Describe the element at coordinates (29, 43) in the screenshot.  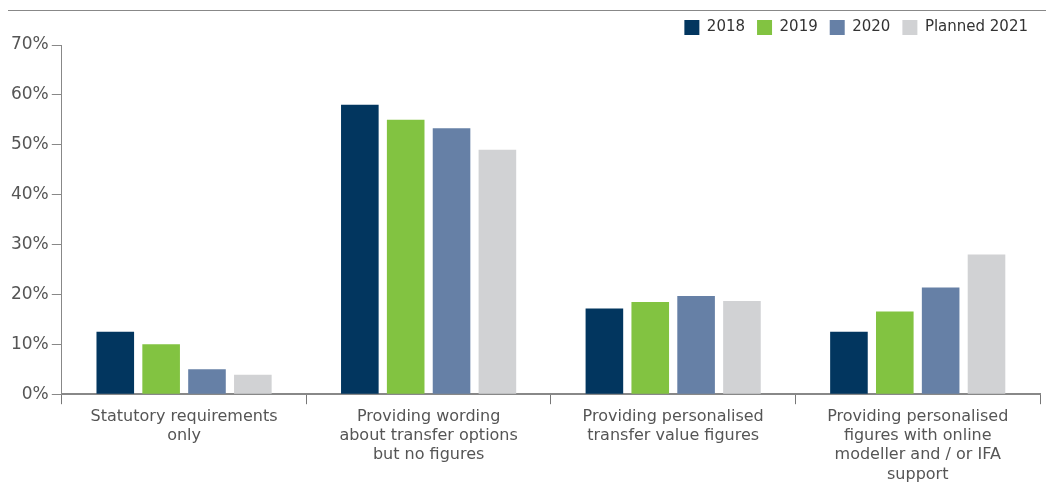
I see `y-tick-label: 70%` at that location.